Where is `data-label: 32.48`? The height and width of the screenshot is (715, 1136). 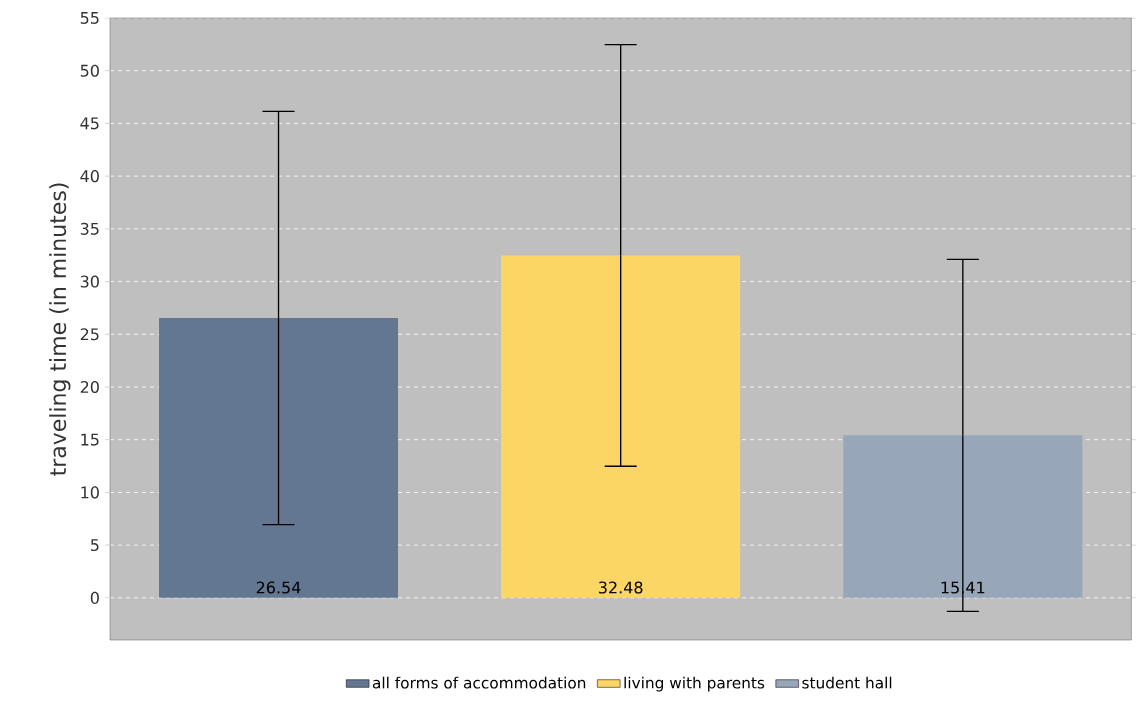
data-label: 32.48 is located at coordinates (620, 587).